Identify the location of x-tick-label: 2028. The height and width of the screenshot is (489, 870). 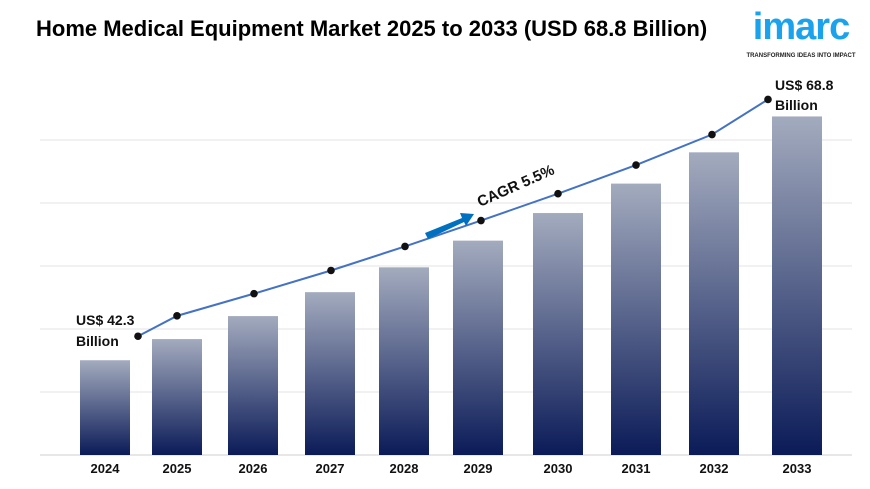
(404, 468).